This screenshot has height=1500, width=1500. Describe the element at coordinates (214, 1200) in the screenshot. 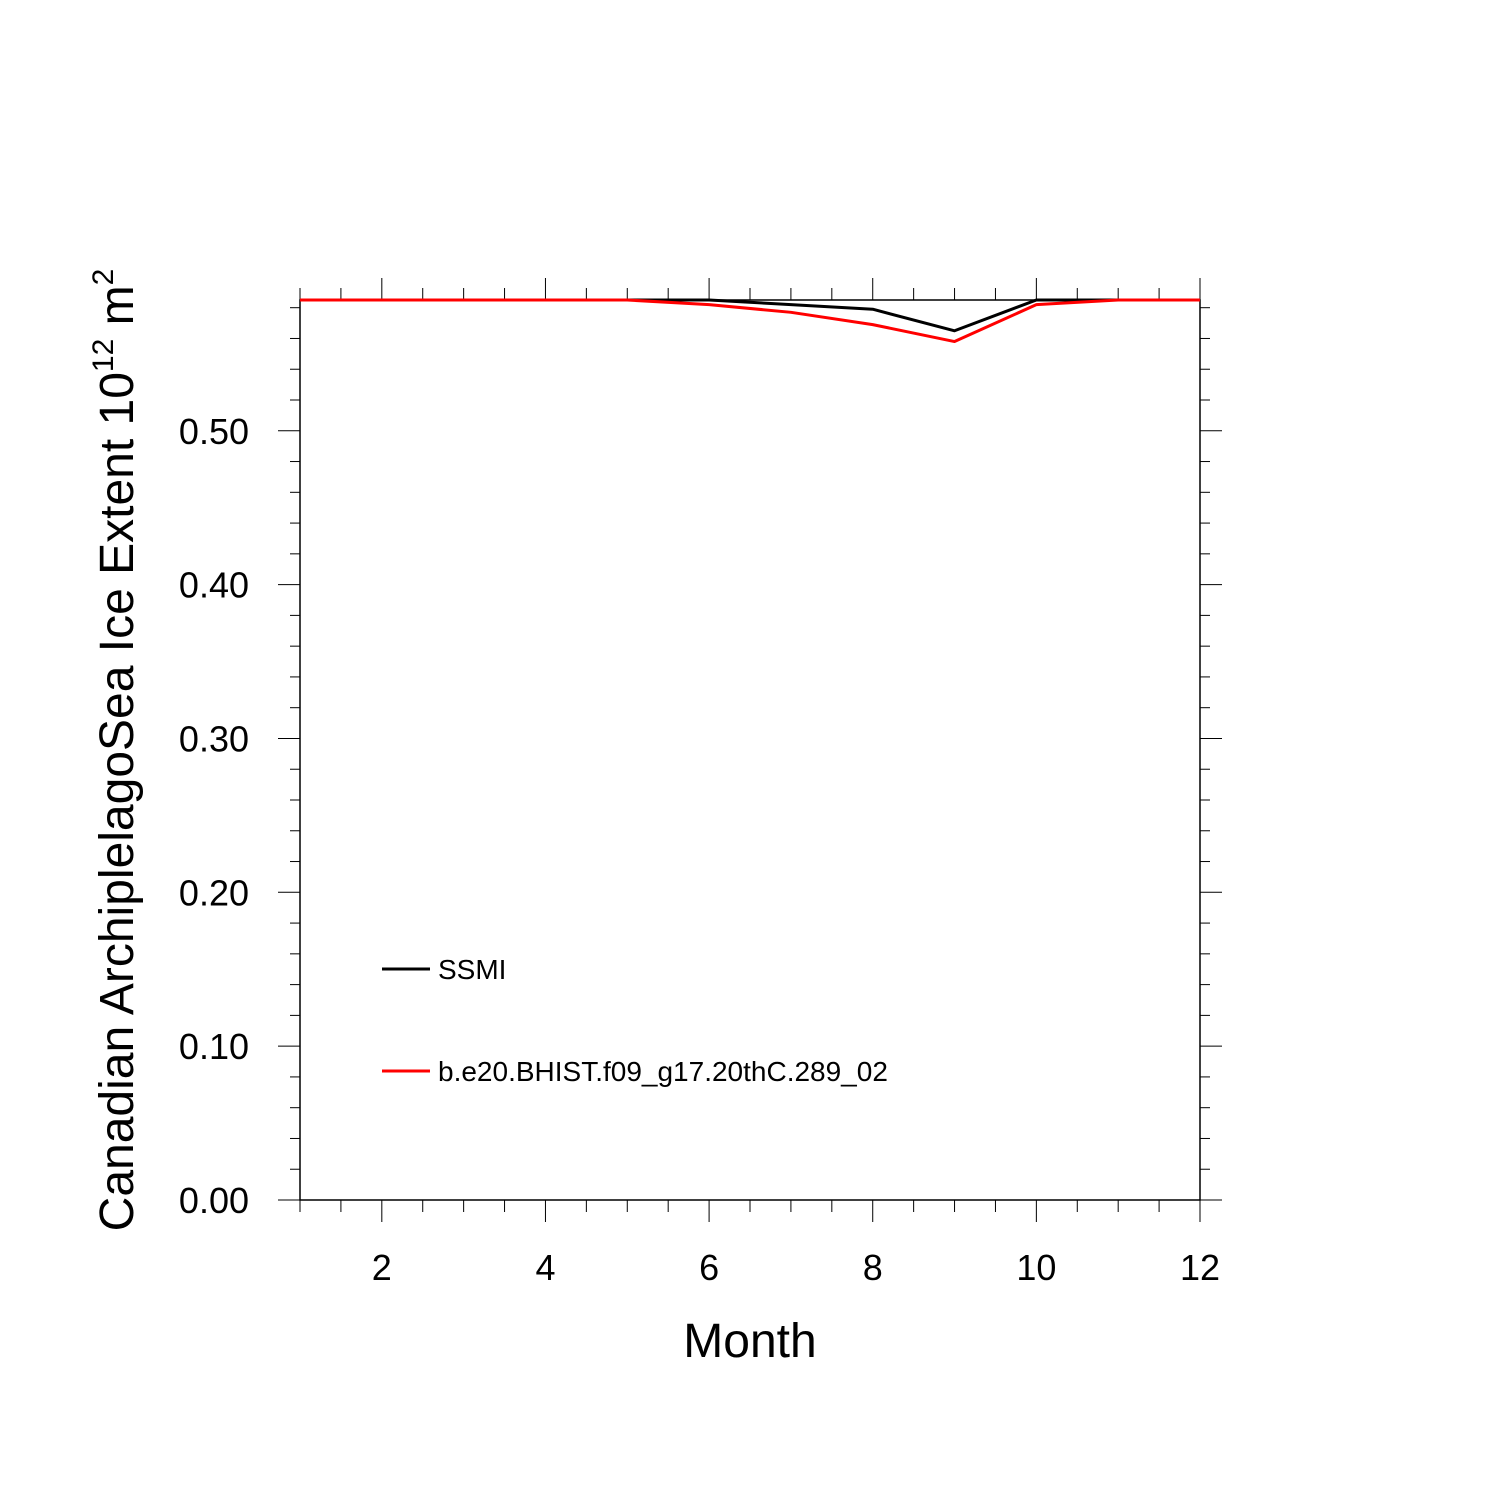

I see `y-tick-label: 0.00` at that location.